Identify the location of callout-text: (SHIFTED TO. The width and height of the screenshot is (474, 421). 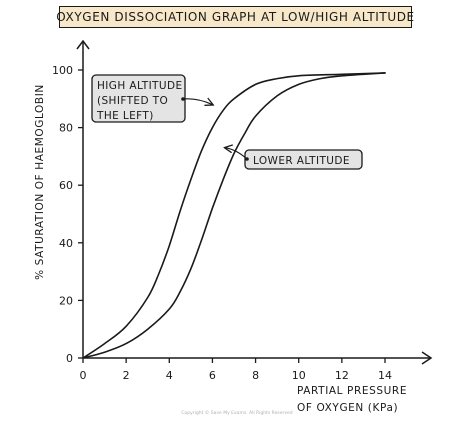
(132, 101).